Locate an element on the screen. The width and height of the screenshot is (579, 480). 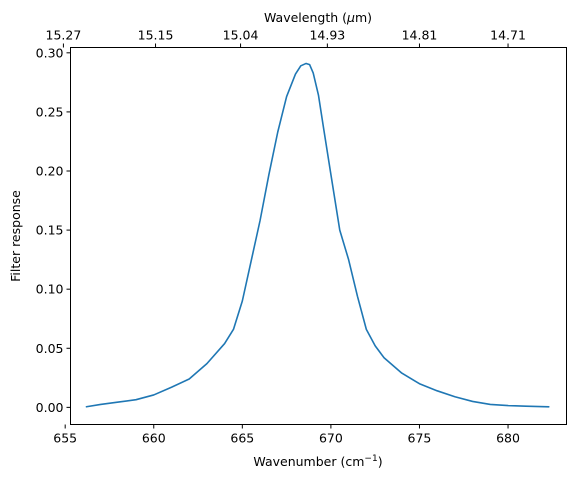
x-tick-label: 680 is located at coordinates (508, 438).